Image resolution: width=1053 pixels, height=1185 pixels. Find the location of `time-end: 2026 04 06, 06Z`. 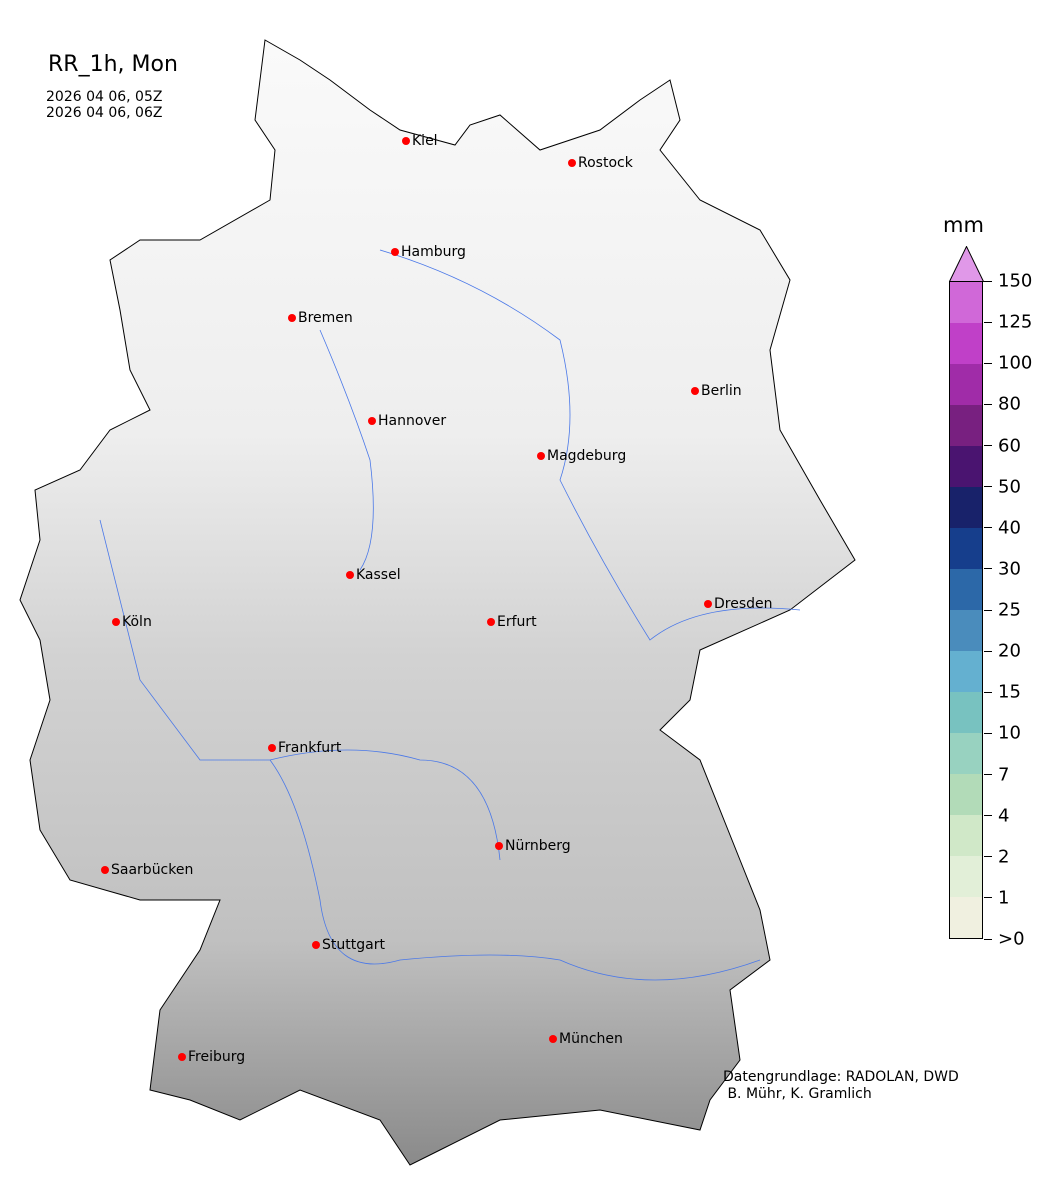

time-end: 2026 04 06, 06Z is located at coordinates (104, 113).